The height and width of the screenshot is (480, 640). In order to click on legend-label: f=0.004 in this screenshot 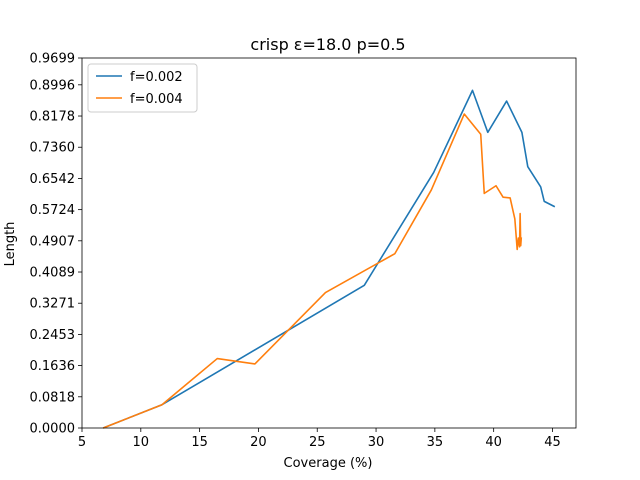, I will do `click(156, 99)`.